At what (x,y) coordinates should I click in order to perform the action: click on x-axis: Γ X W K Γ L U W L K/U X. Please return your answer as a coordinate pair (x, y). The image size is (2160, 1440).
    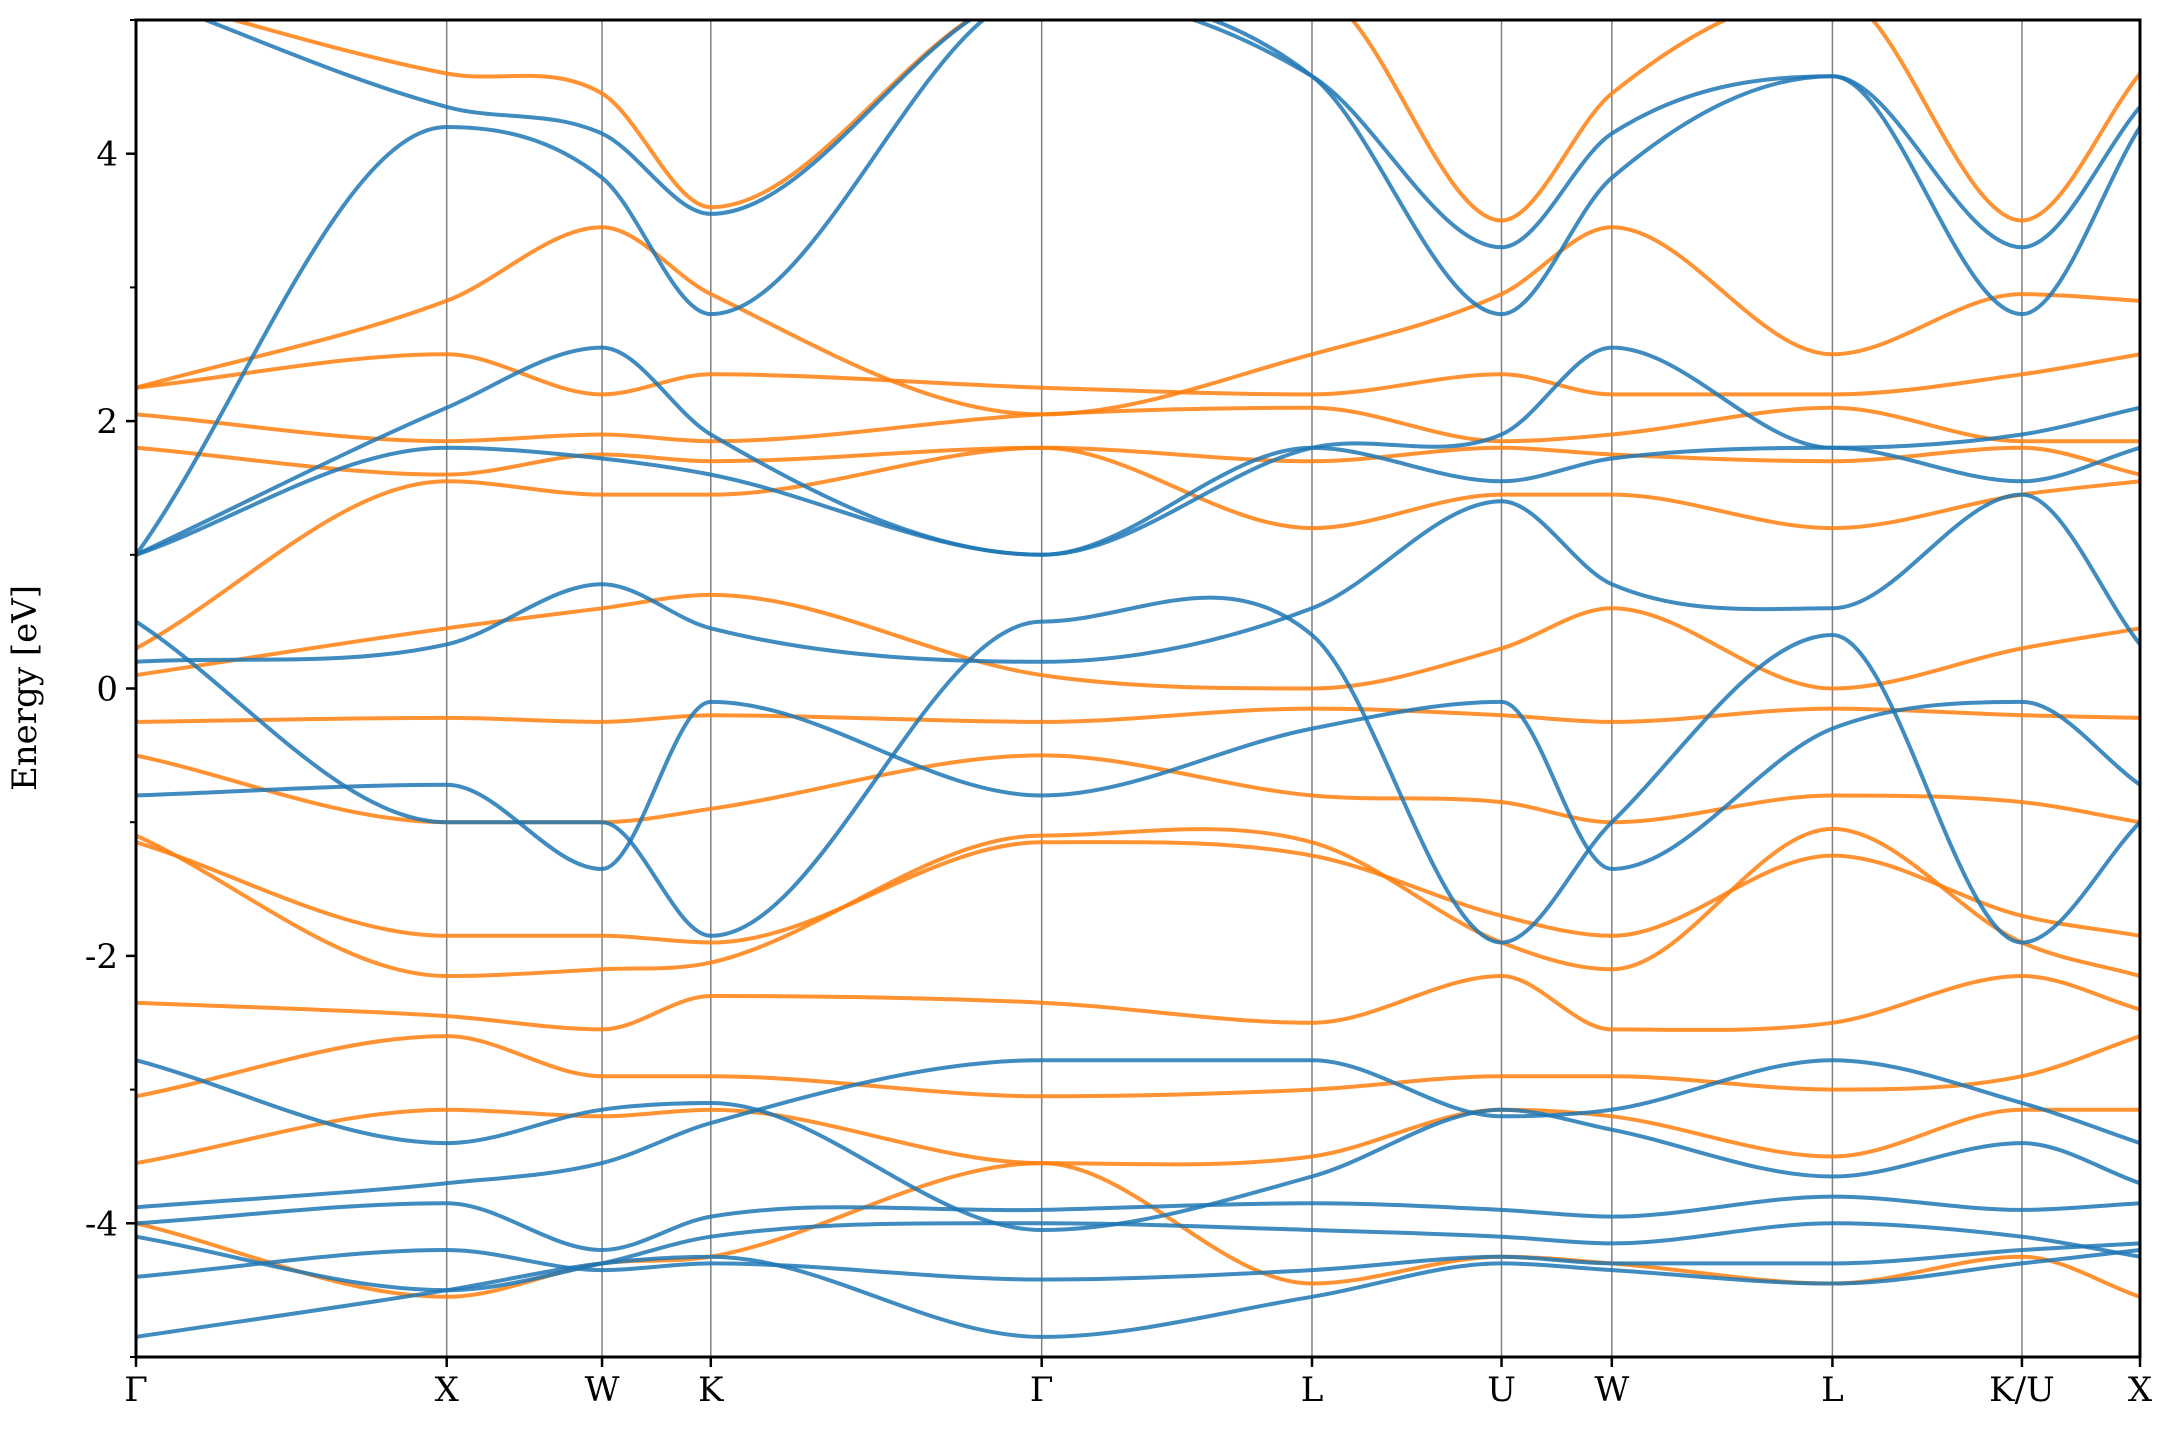
    Looking at the image, I should click on (1138, 1383).